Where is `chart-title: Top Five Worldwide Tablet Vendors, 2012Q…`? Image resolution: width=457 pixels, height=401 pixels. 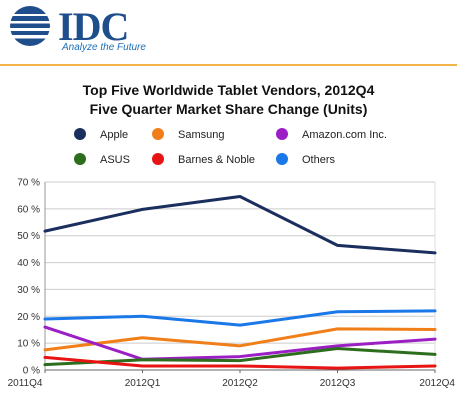
chart-title: Top Five Worldwide Tablet Vendors, 2012Q… is located at coordinates (228, 90).